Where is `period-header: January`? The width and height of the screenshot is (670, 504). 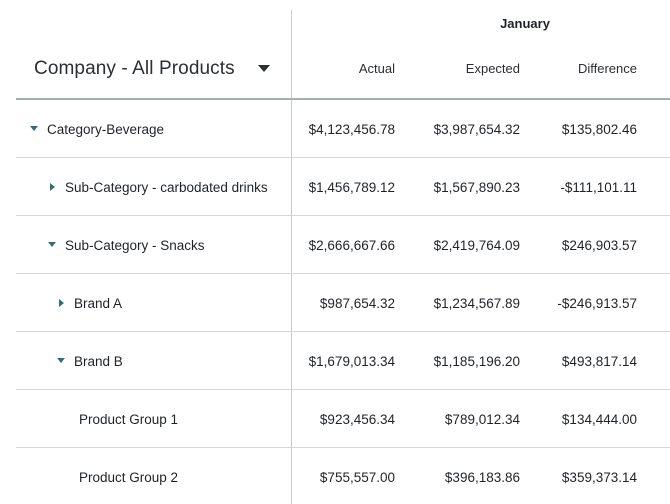 period-header: January is located at coordinates (525, 23).